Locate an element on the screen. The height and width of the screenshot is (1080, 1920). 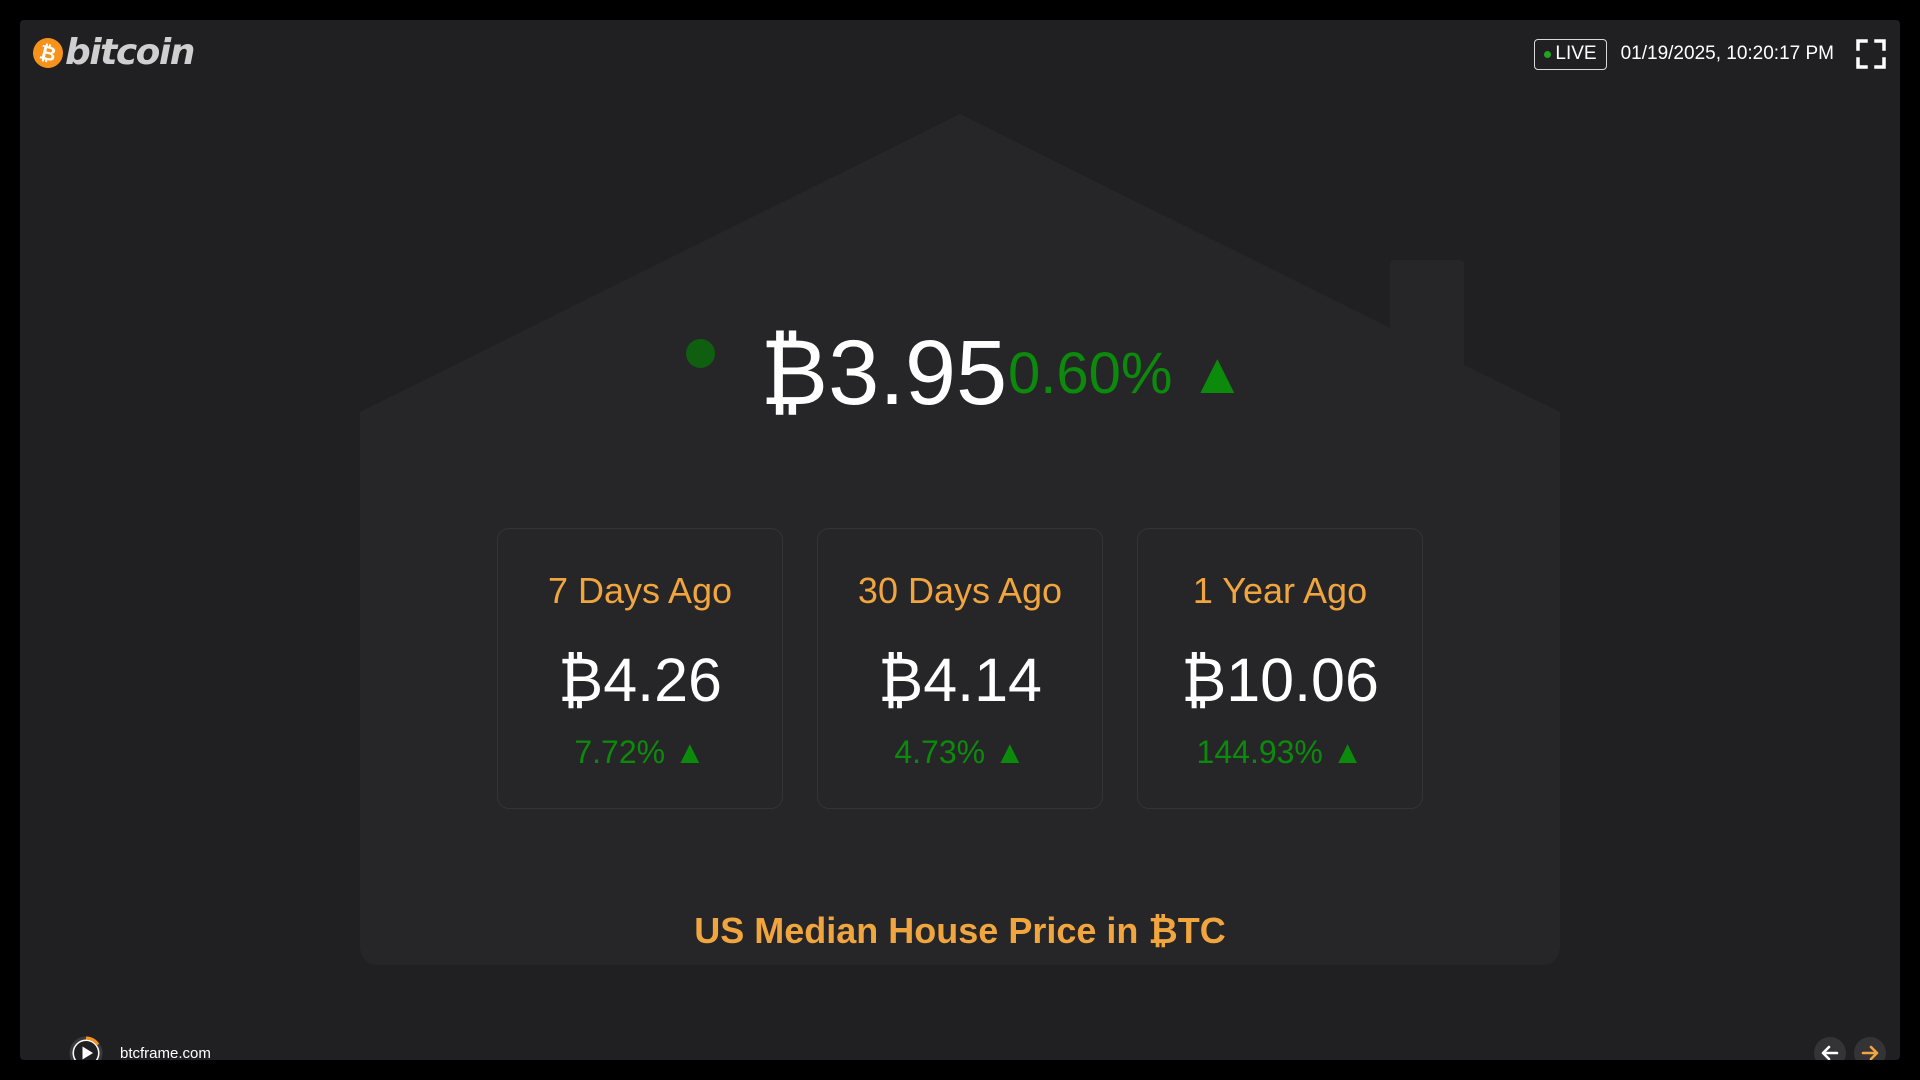
previous-button is located at coordinates (1830, 1048).